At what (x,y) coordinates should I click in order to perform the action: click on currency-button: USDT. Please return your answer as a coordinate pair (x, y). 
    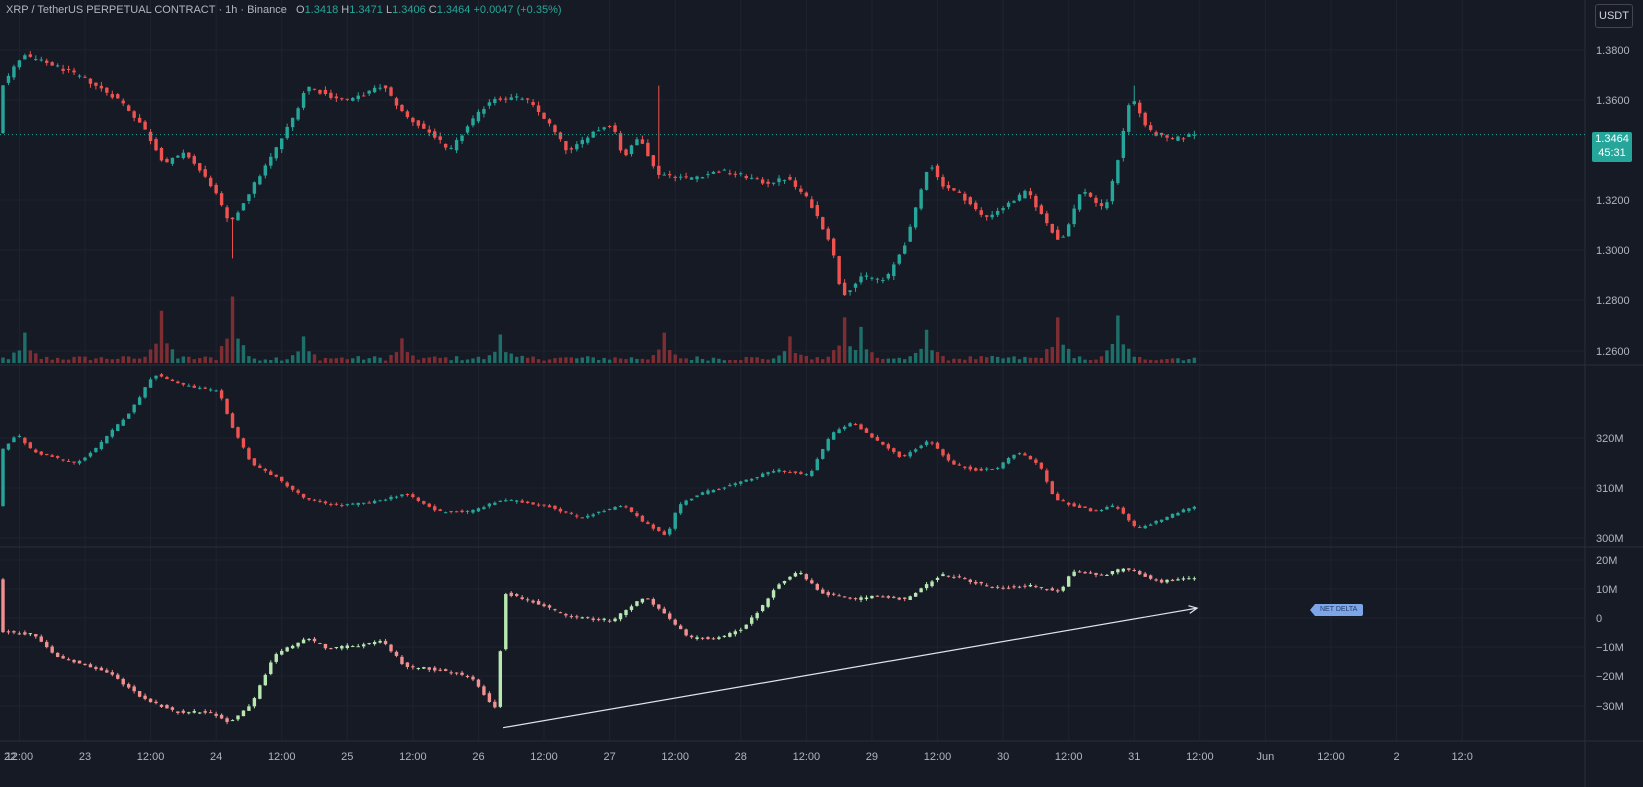
    Looking at the image, I should click on (1614, 16).